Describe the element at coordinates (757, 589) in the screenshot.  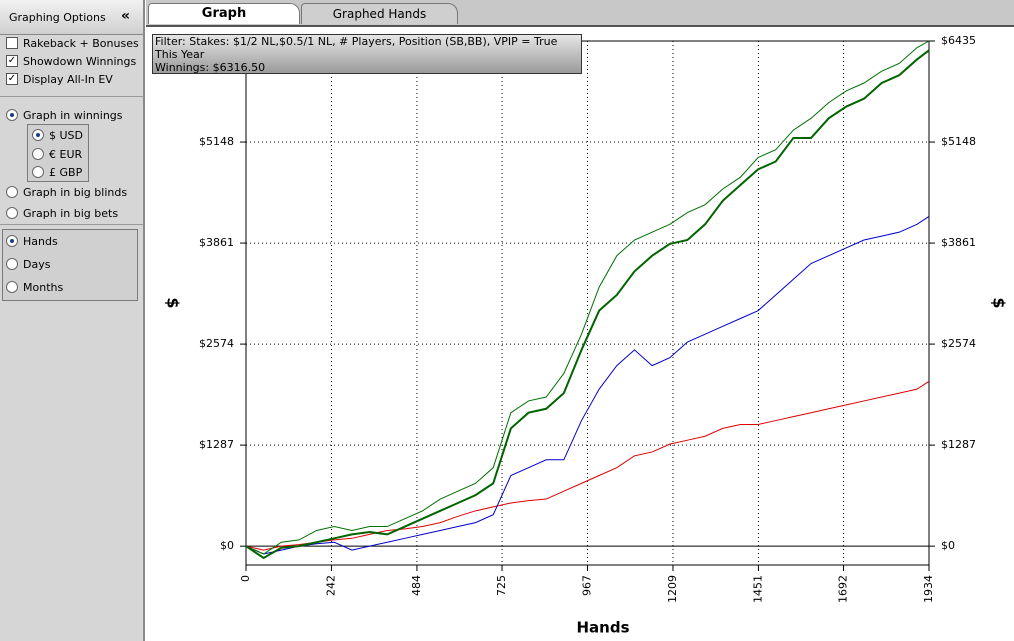
I see `x-tick-label: 1451` at that location.